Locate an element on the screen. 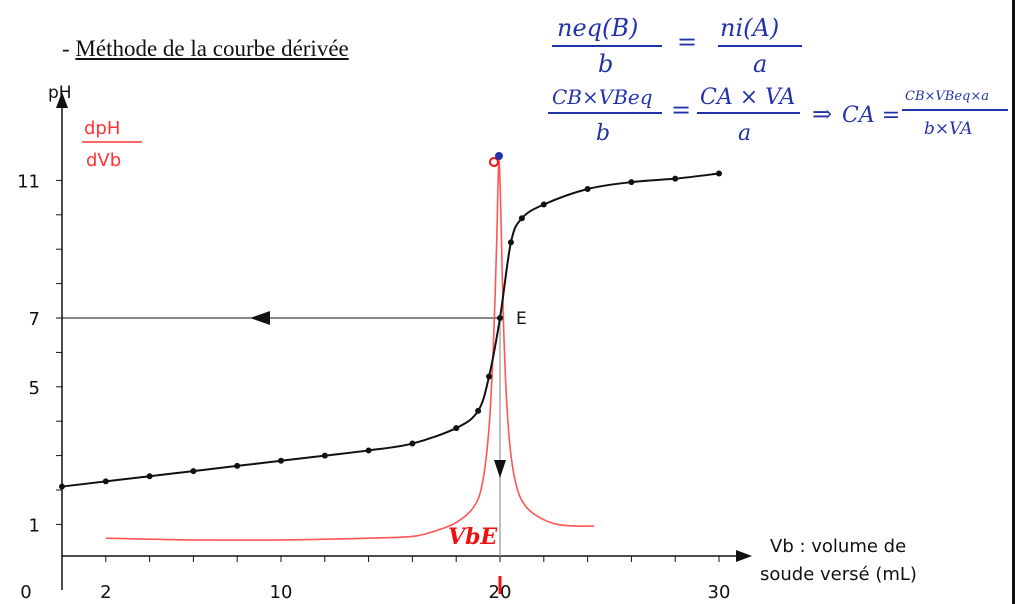  heading-dash: - is located at coordinates (66, 48).